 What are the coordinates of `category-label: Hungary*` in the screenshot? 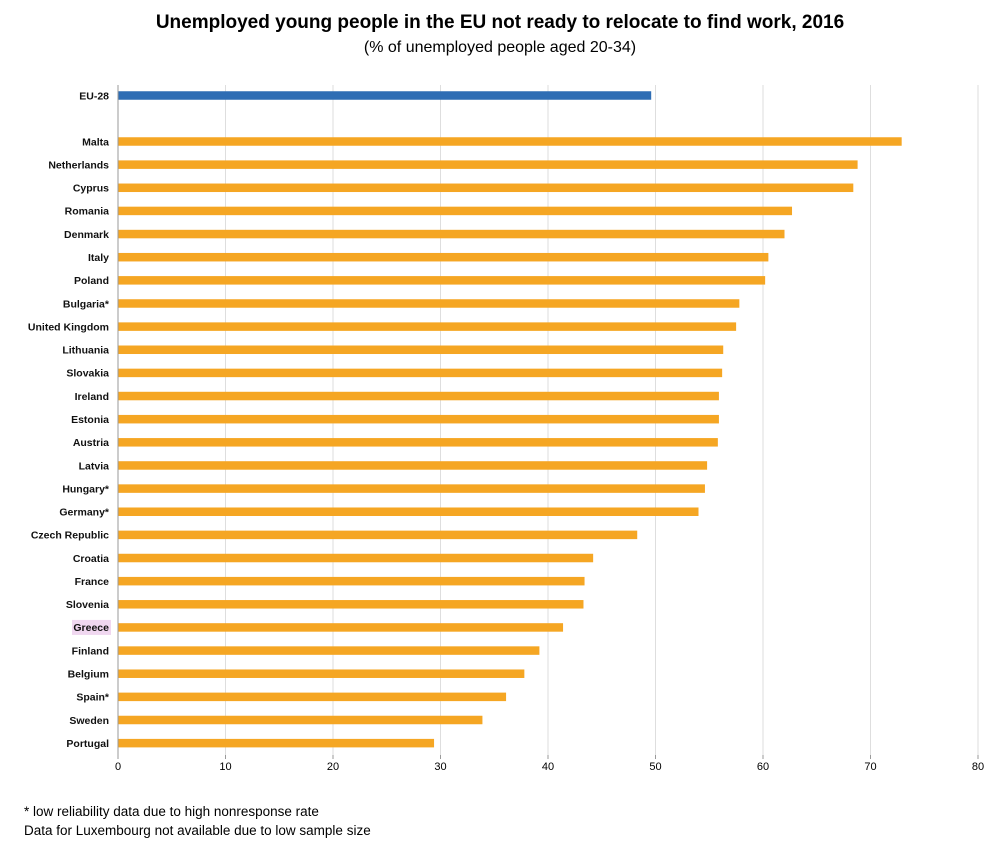 It's located at (86, 489).